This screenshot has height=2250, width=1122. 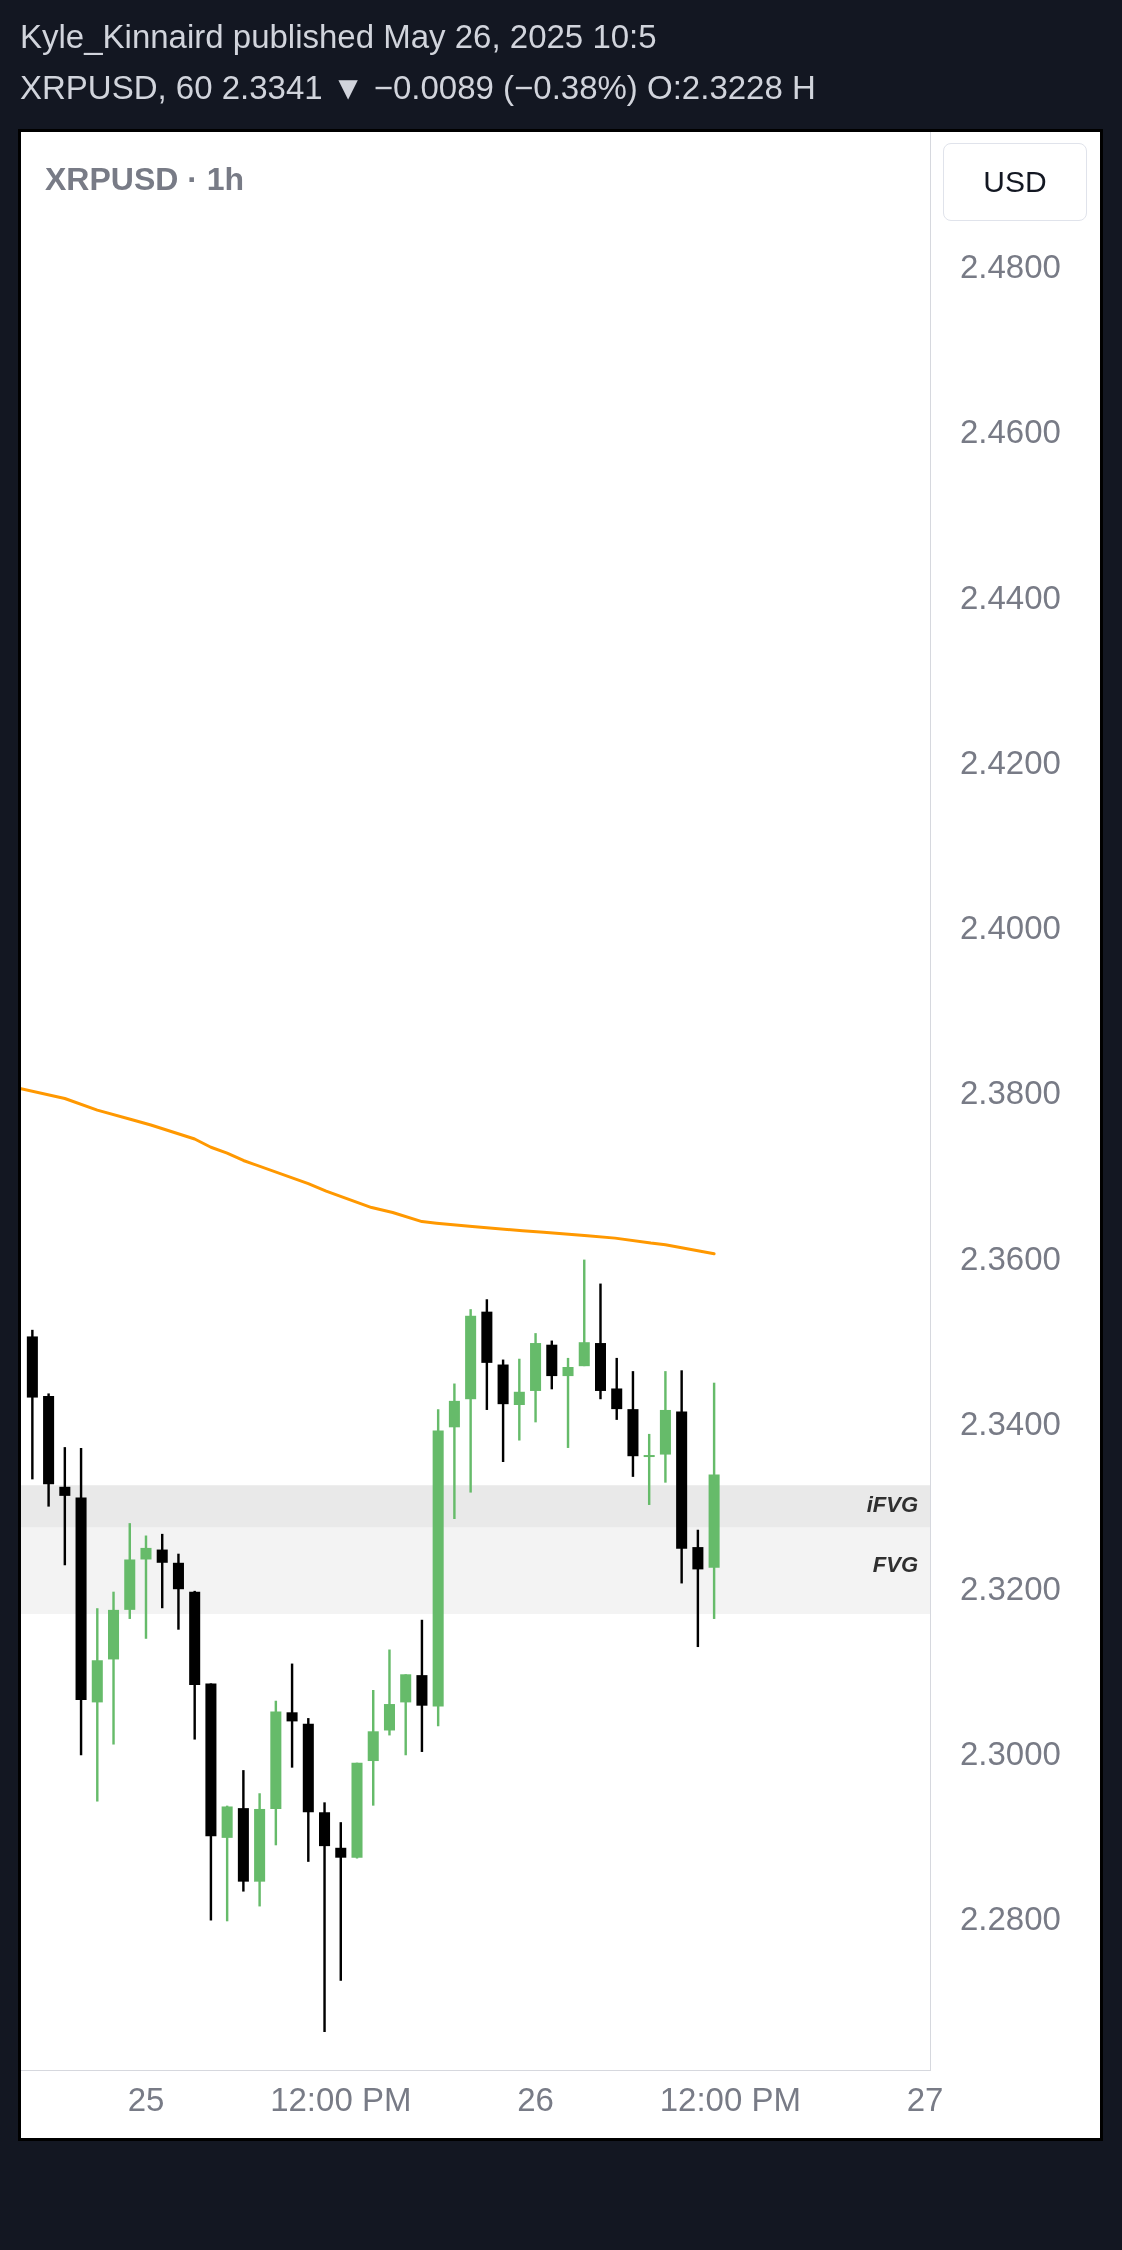 What do you see at coordinates (1010, 1258) in the screenshot?
I see `y-tick-label: 2.3600` at bounding box center [1010, 1258].